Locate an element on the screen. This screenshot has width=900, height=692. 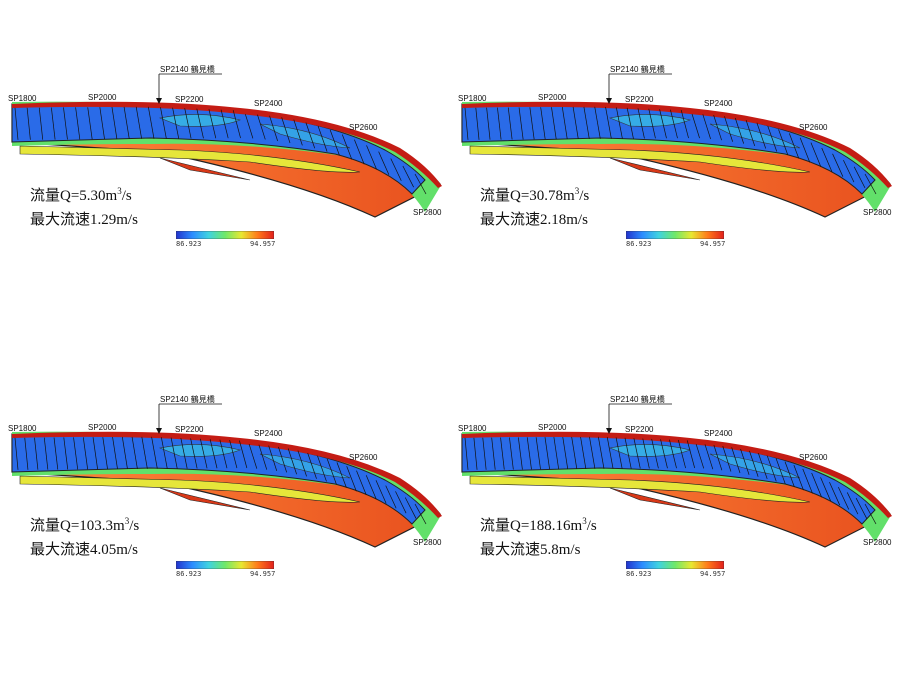
flow-rate-text: 流量Q=30.78m is located at coordinates (527, 196).